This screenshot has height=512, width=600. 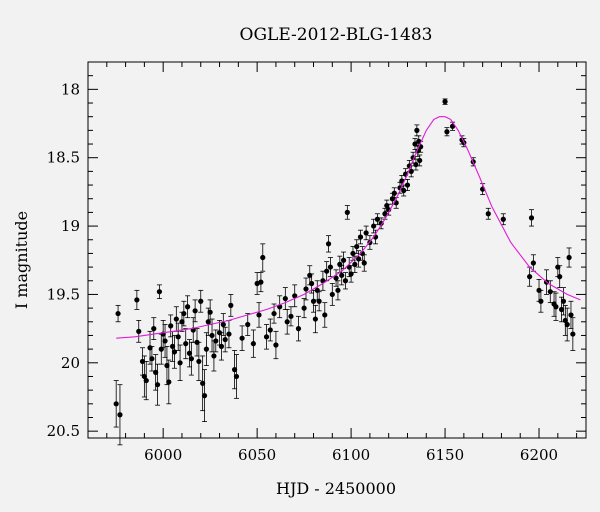 I want to click on x-tick-label: 6200, so click(x=539, y=455).